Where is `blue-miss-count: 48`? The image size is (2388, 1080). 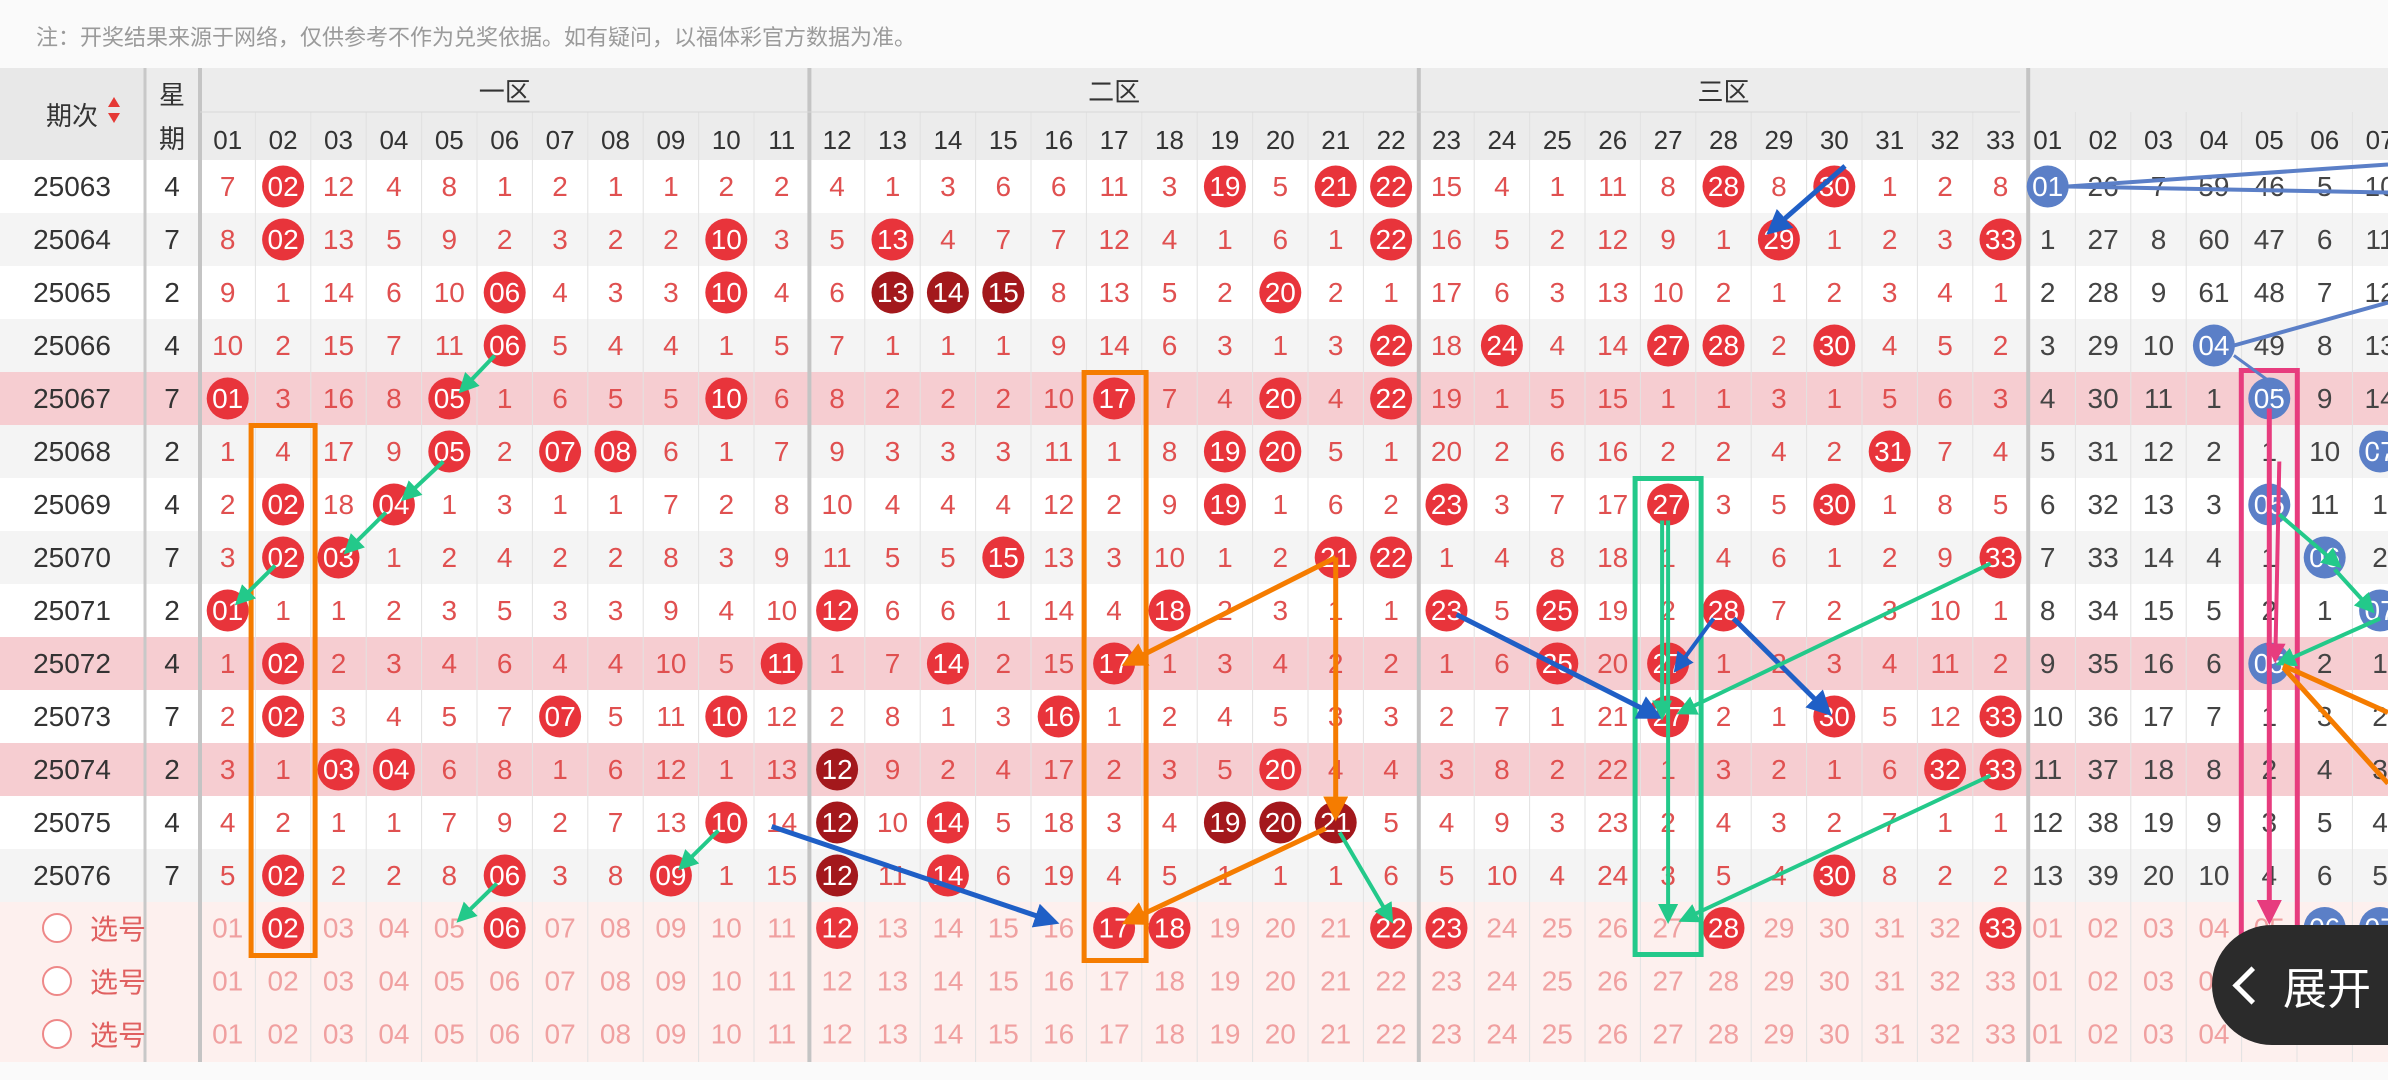 blue-miss-count: 48 is located at coordinates (2269, 292).